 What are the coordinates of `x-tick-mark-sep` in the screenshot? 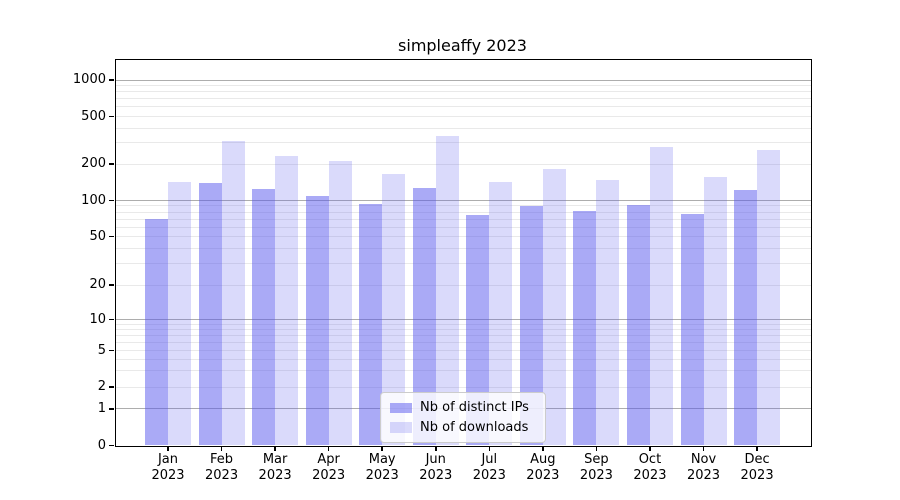 It's located at (596, 448).